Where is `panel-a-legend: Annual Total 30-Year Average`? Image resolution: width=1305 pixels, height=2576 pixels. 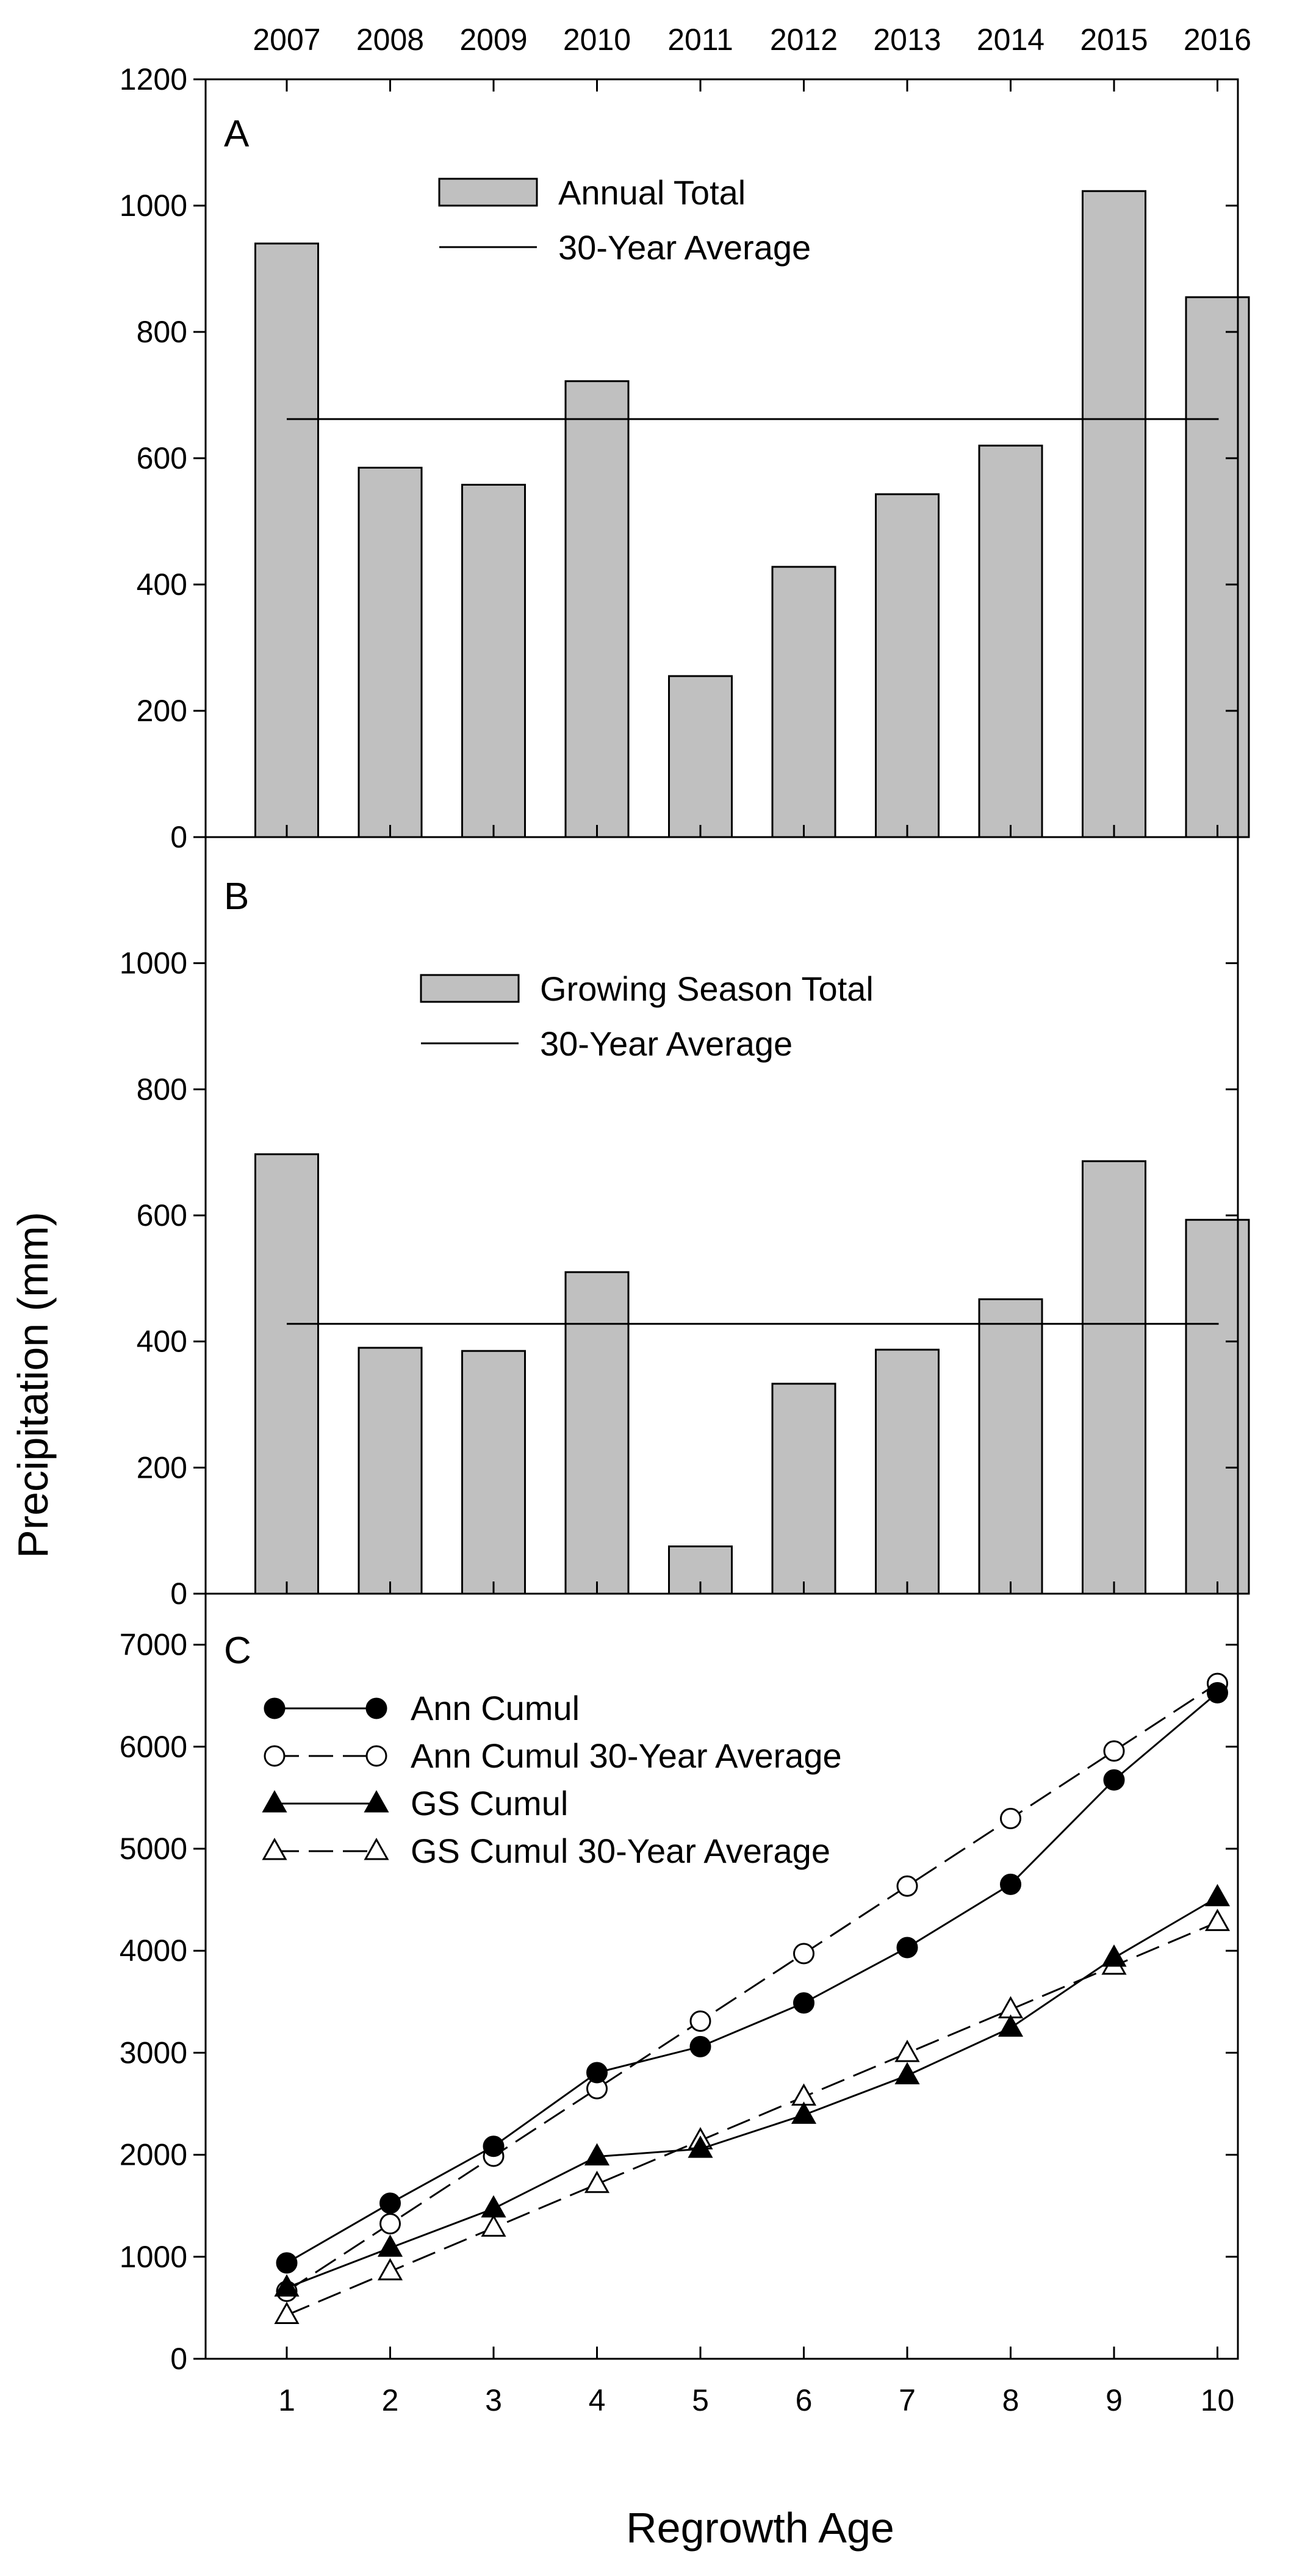
panel-a-legend: Annual Total 30-Year Average is located at coordinates (624, 220).